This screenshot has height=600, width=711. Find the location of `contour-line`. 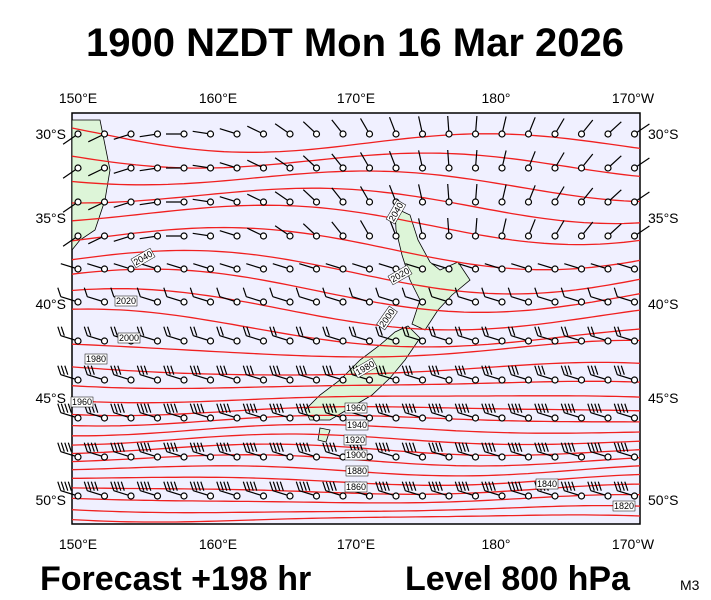

contour-line is located at coordinates (356, 165).